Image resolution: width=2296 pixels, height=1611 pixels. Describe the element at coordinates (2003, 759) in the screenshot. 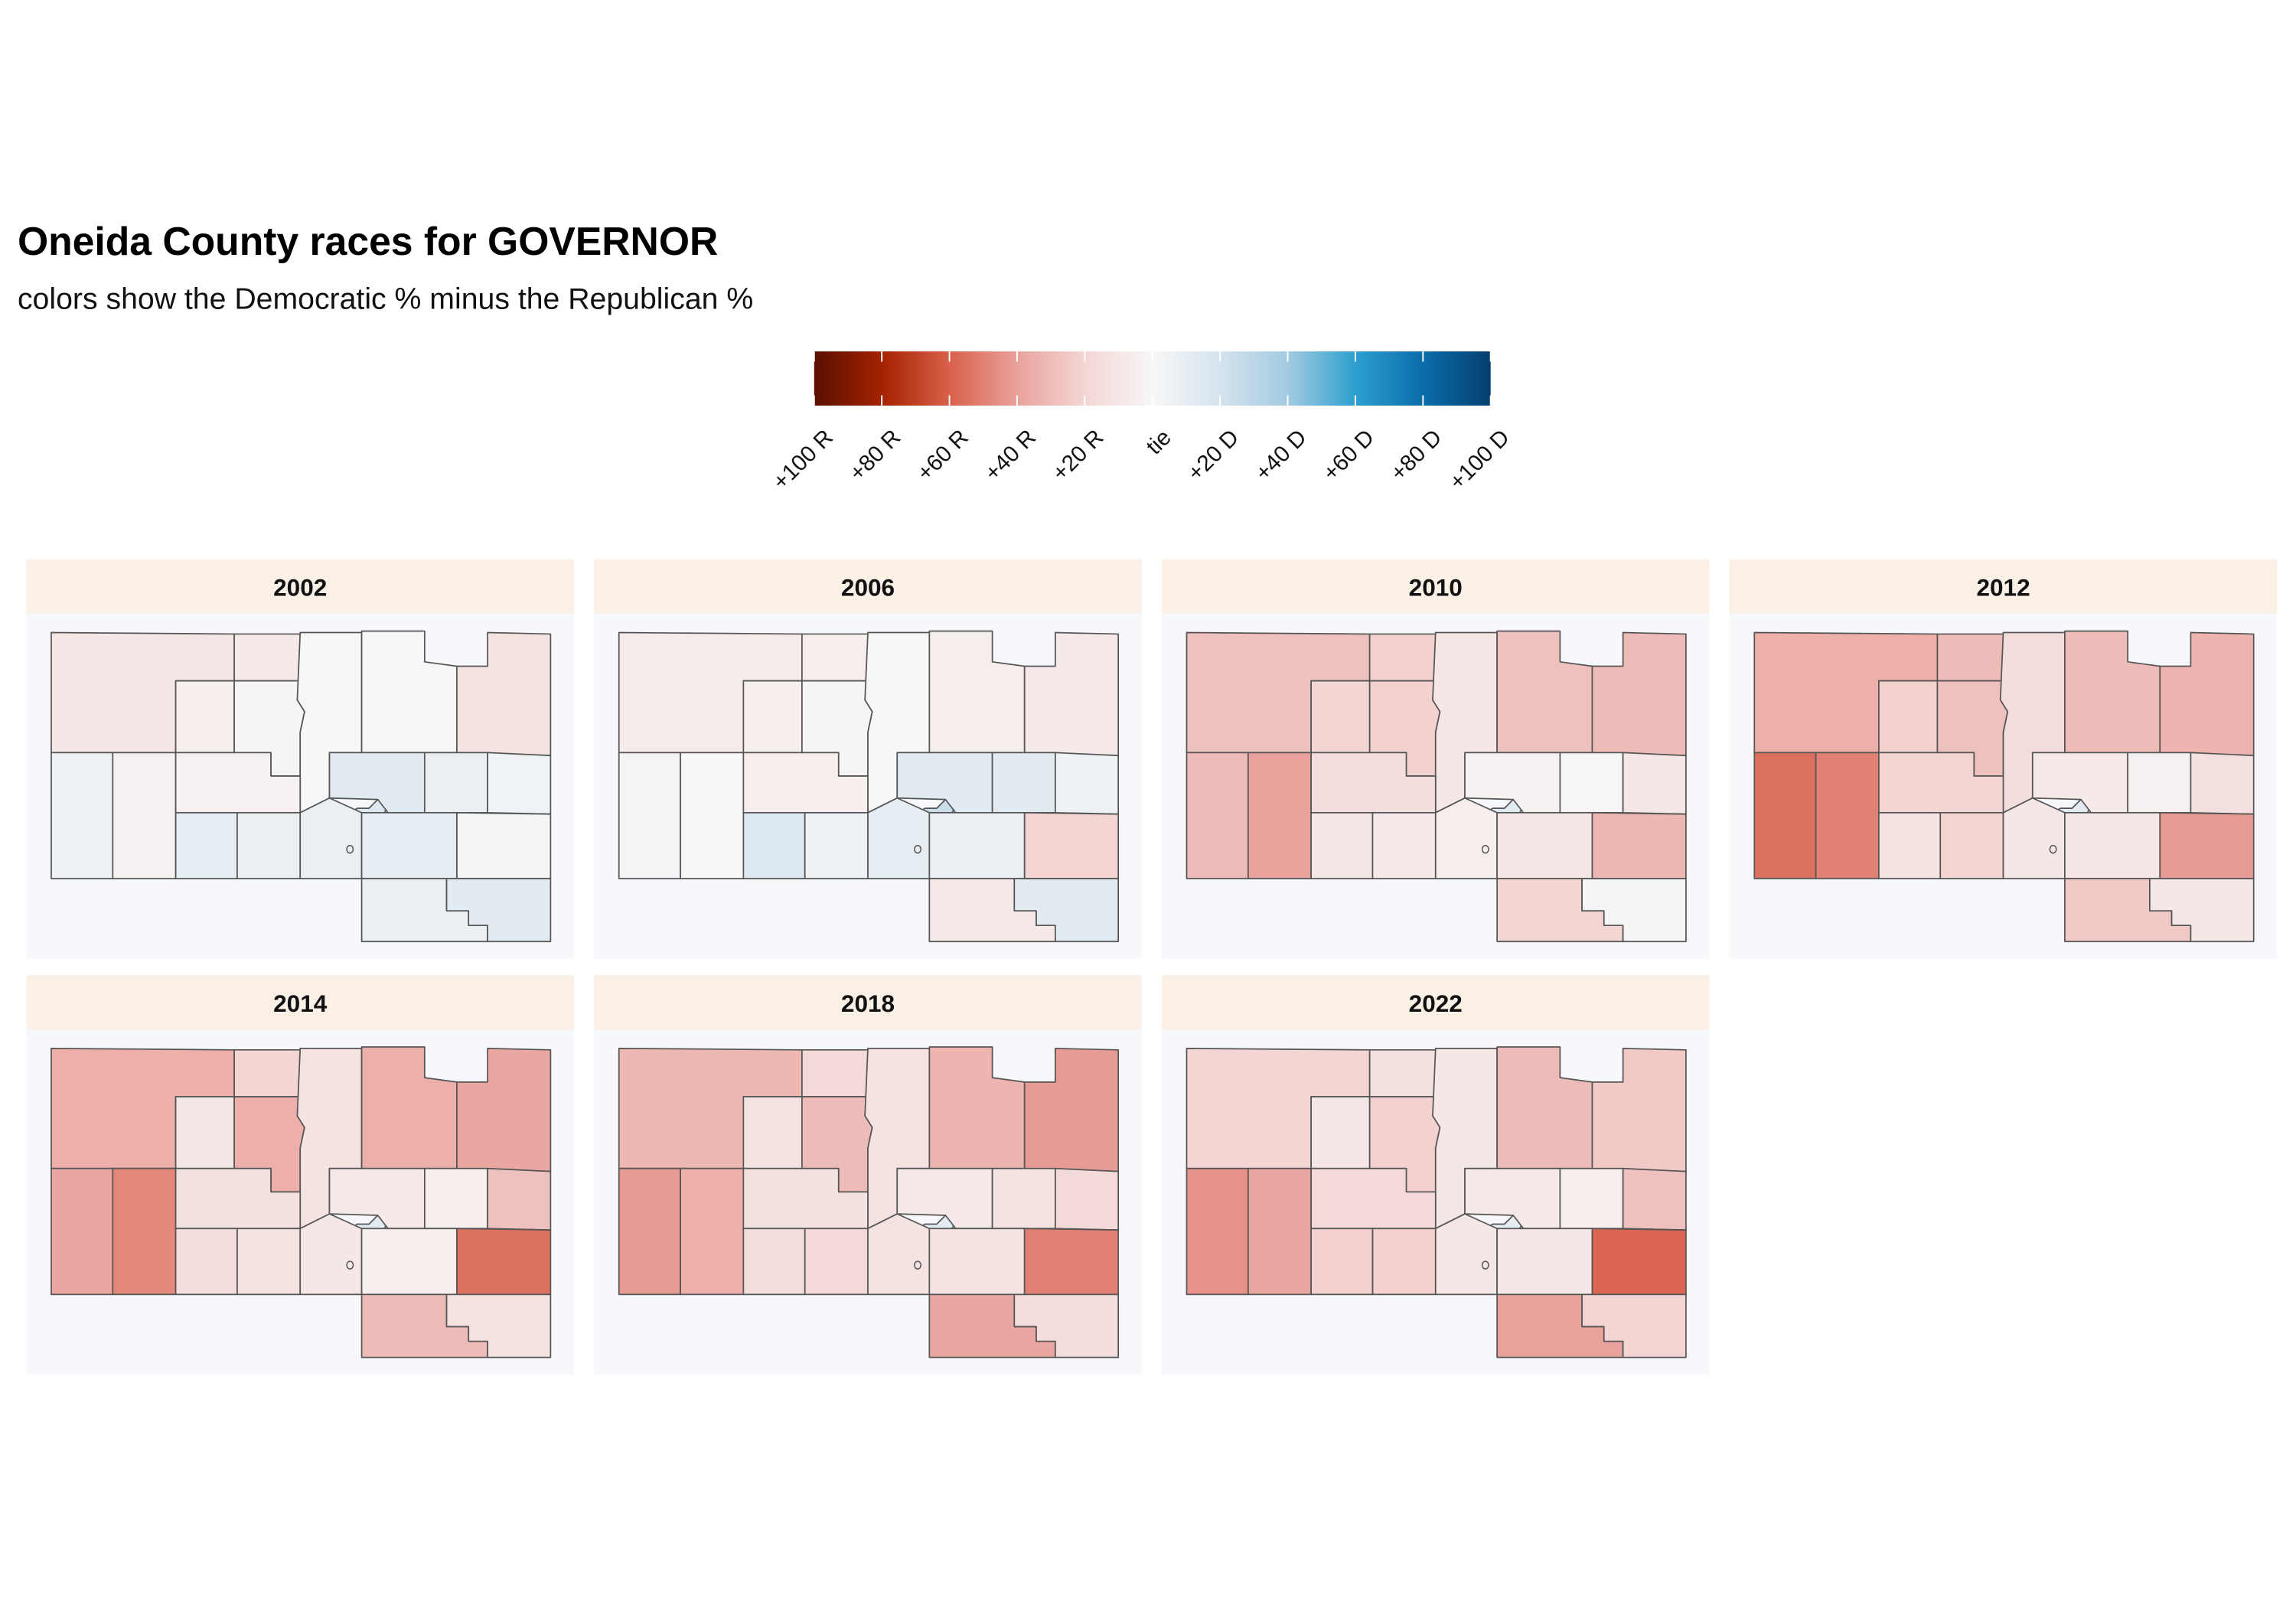

I see `map-panel: 2012` at that location.